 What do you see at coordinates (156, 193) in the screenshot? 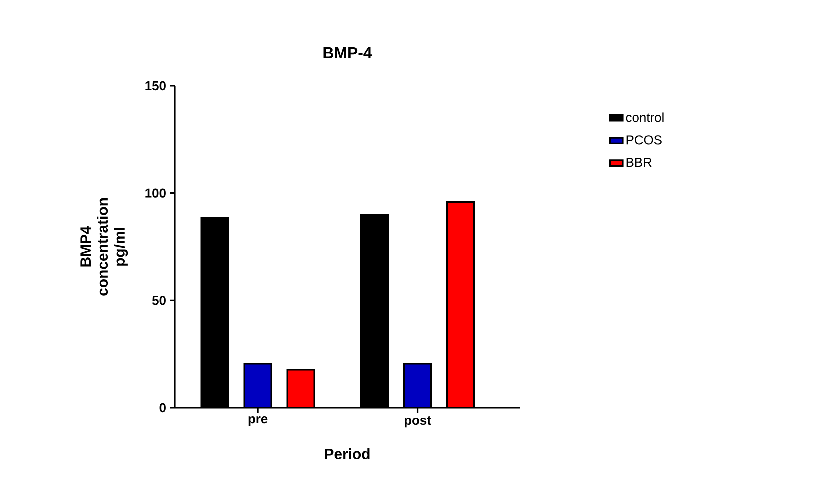
I see `y-tick-label: 100` at bounding box center [156, 193].